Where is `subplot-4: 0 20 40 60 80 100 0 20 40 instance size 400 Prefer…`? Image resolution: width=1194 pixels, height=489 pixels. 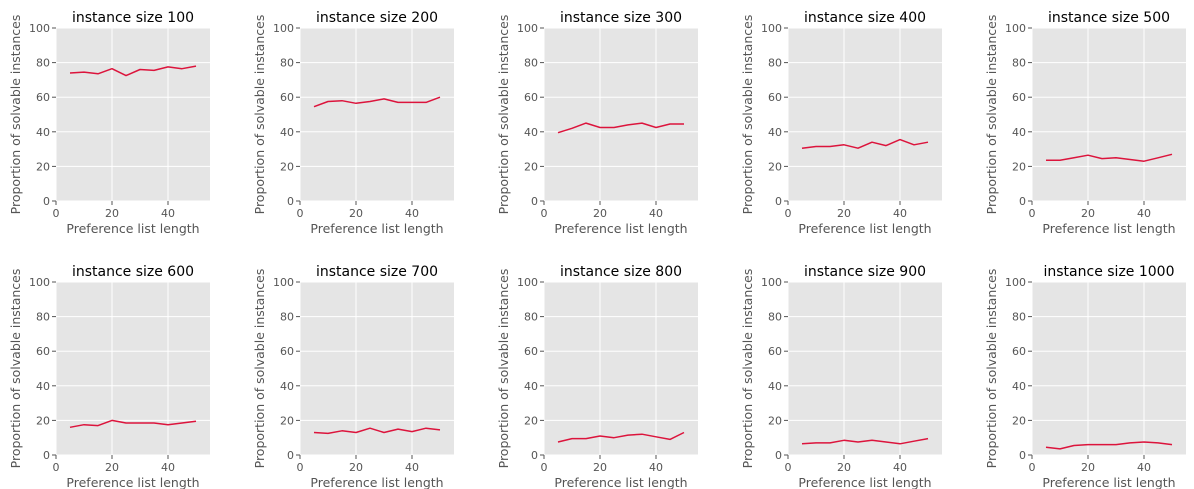 subplot-4: 0 20 40 60 80 100 0 20 40 instance size 400 Prefer… is located at coordinates (841, 123).